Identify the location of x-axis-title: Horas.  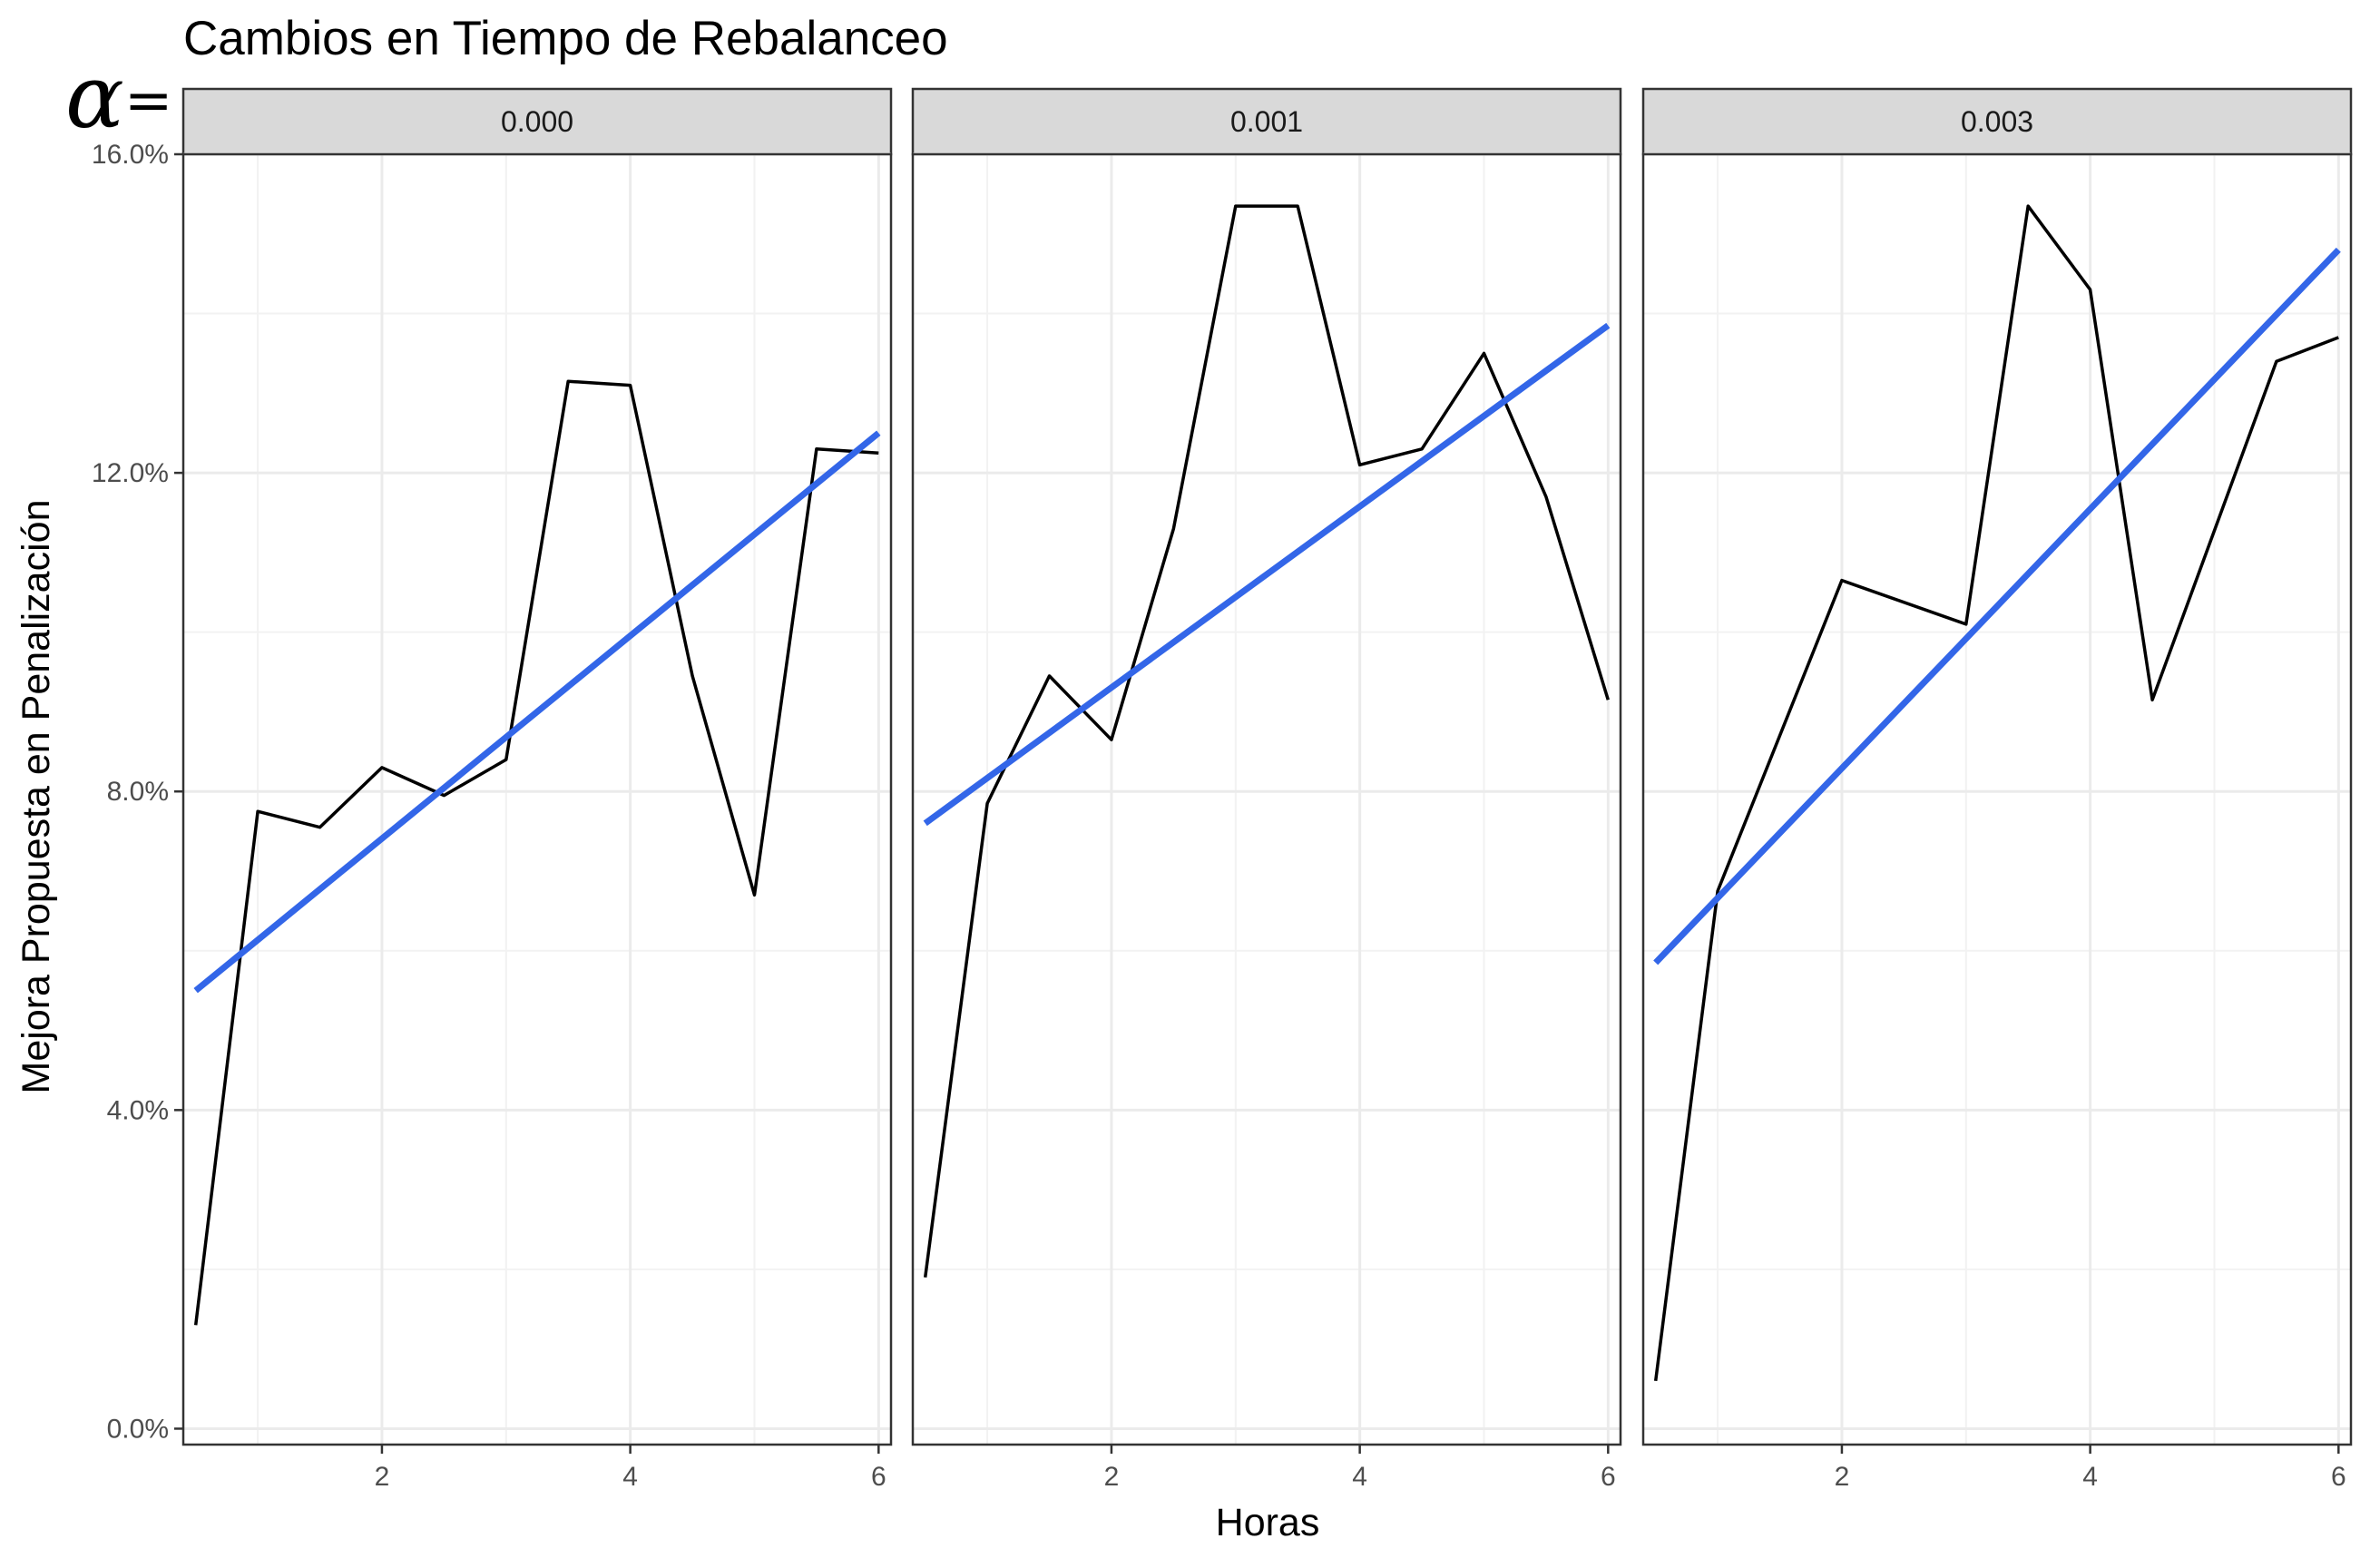
(1268, 1522).